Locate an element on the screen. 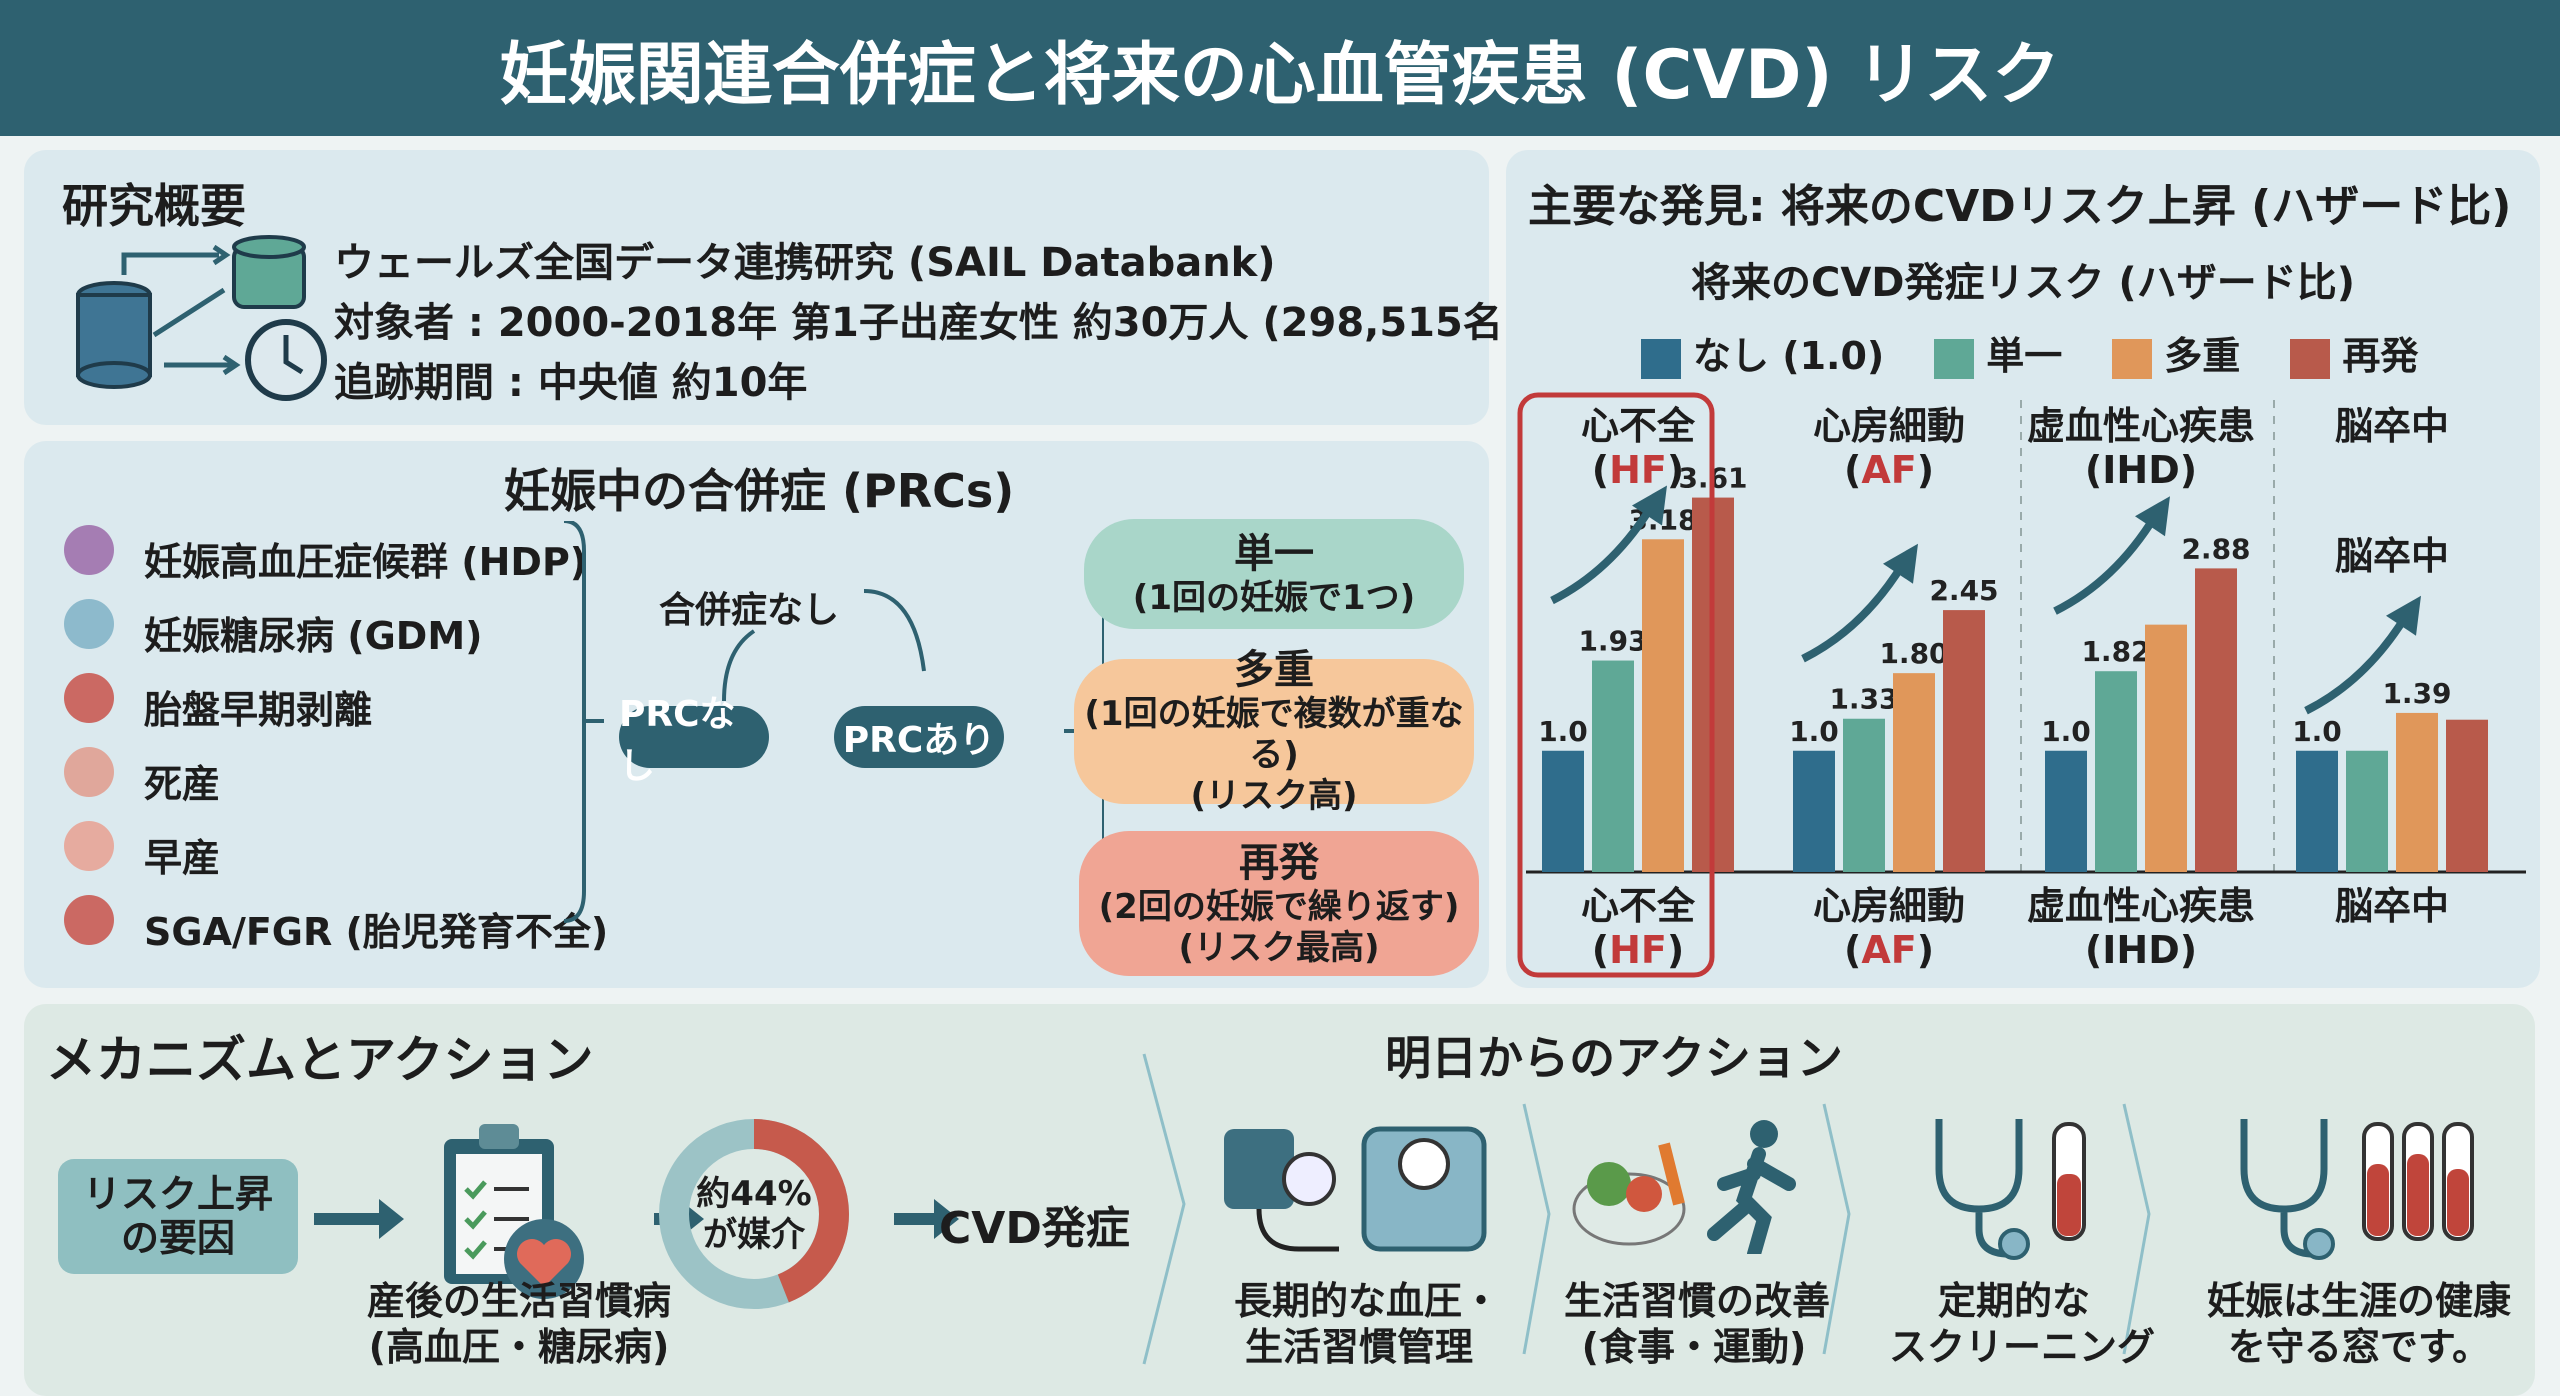 This screenshot has width=2560, height=1396. outcome-multiple: 多重 (1回の妊娠で複数が重なる) (リスク高) is located at coordinates (1274, 731).